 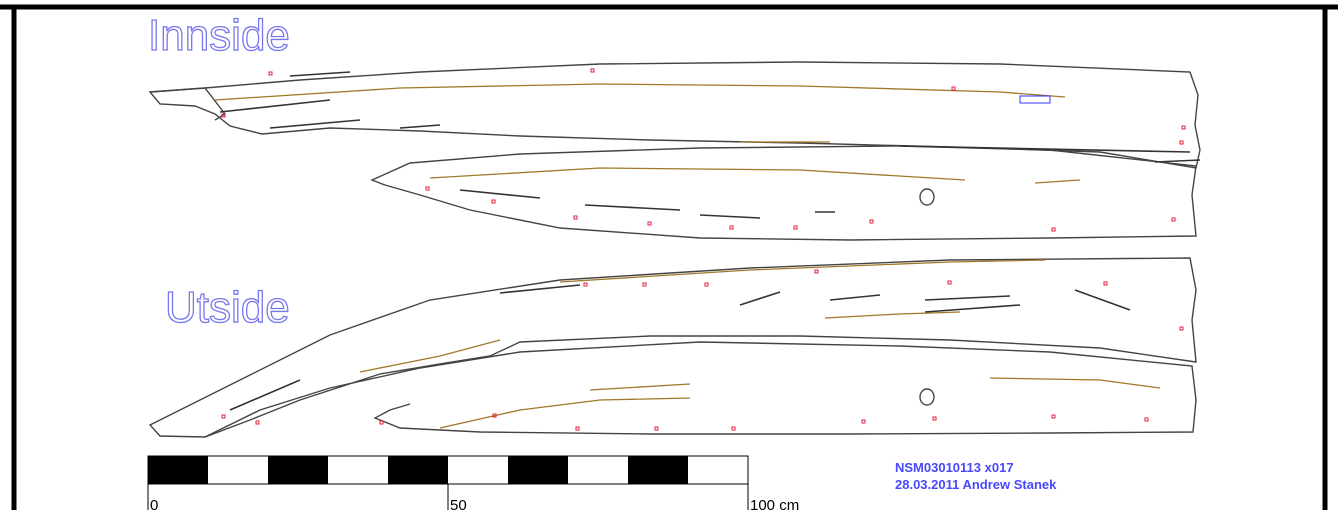 I want to click on catalog-id: NSM03010113 x017, so click(x=954, y=467).